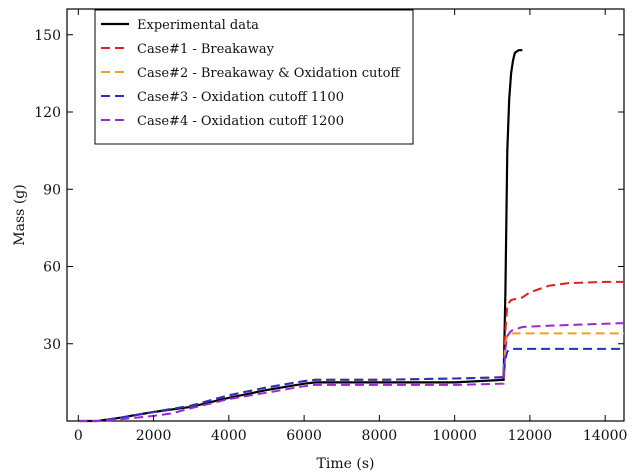 The height and width of the screenshot is (473, 636). Describe the element at coordinates (20, 214) in the screenshot. I see `y-axis-title: Mass (g)` at that location.